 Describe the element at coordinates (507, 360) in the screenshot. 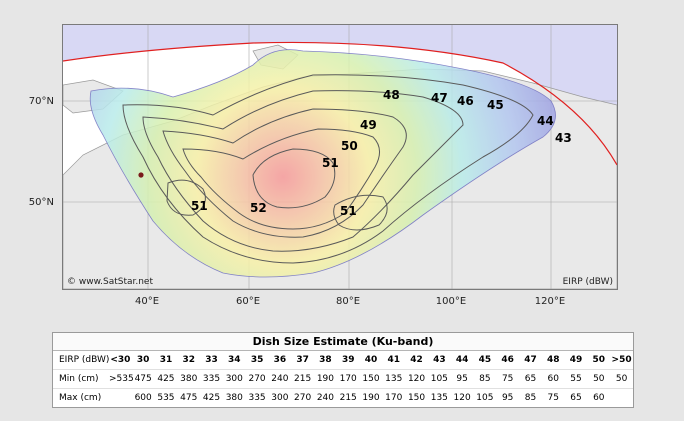

I see `table-cell: 46` at that location.